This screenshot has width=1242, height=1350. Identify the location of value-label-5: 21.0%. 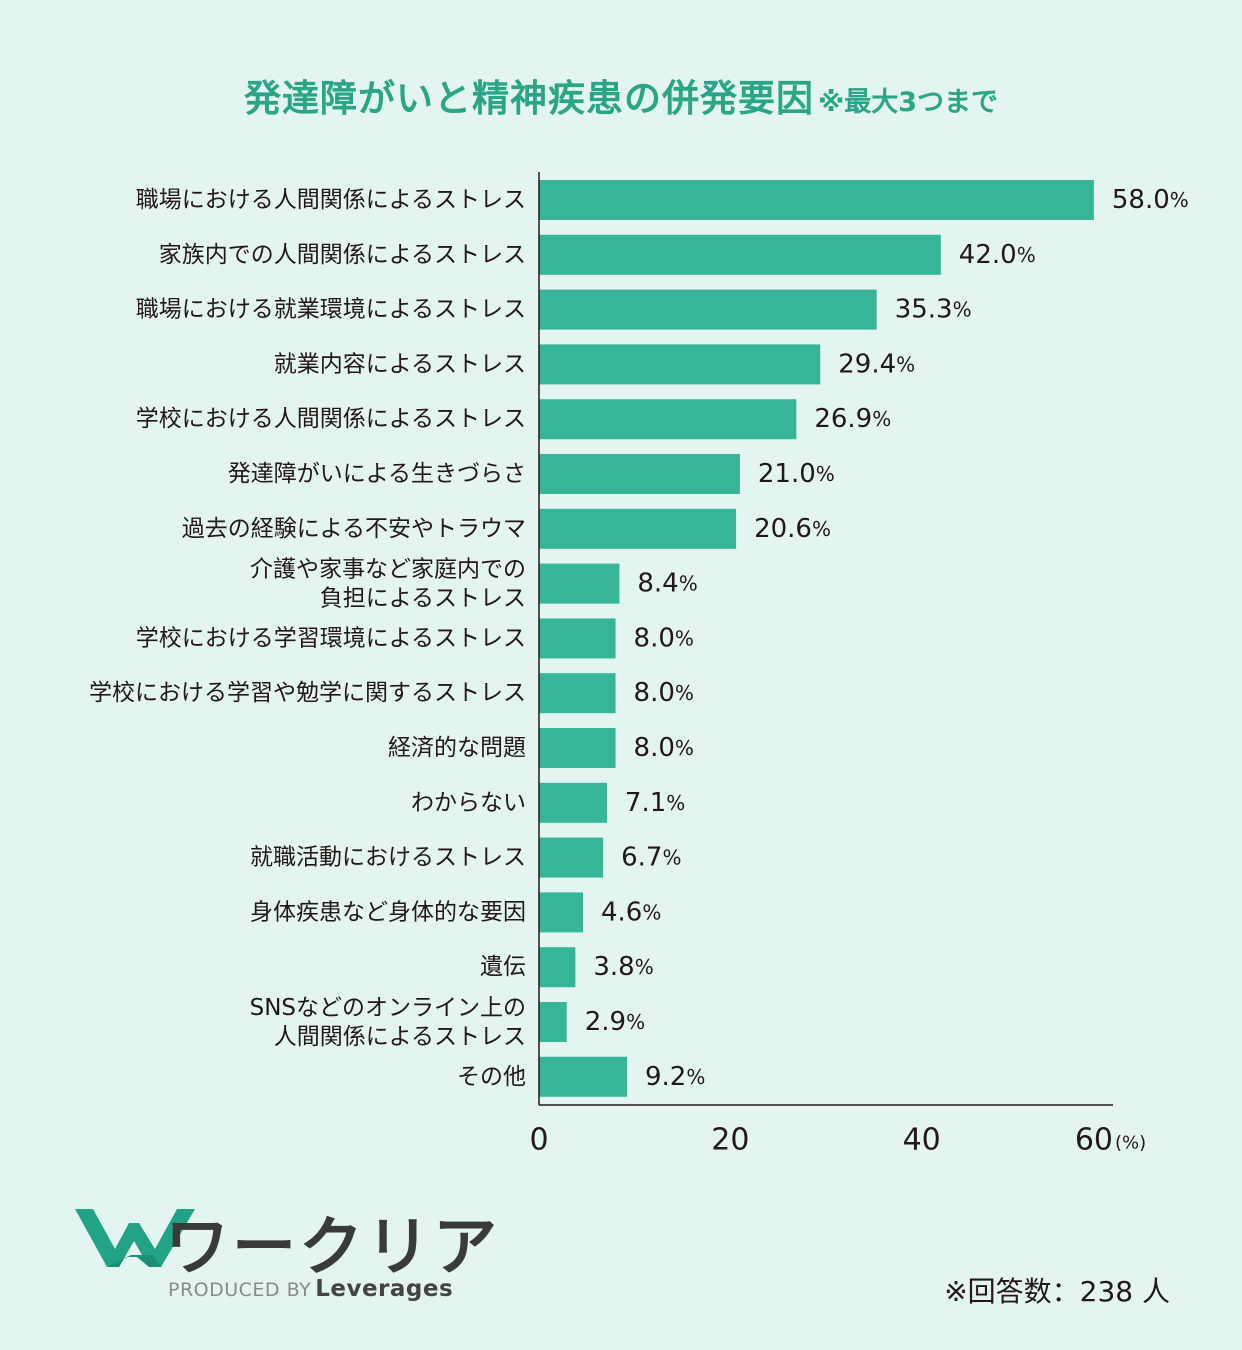
(796, 474).